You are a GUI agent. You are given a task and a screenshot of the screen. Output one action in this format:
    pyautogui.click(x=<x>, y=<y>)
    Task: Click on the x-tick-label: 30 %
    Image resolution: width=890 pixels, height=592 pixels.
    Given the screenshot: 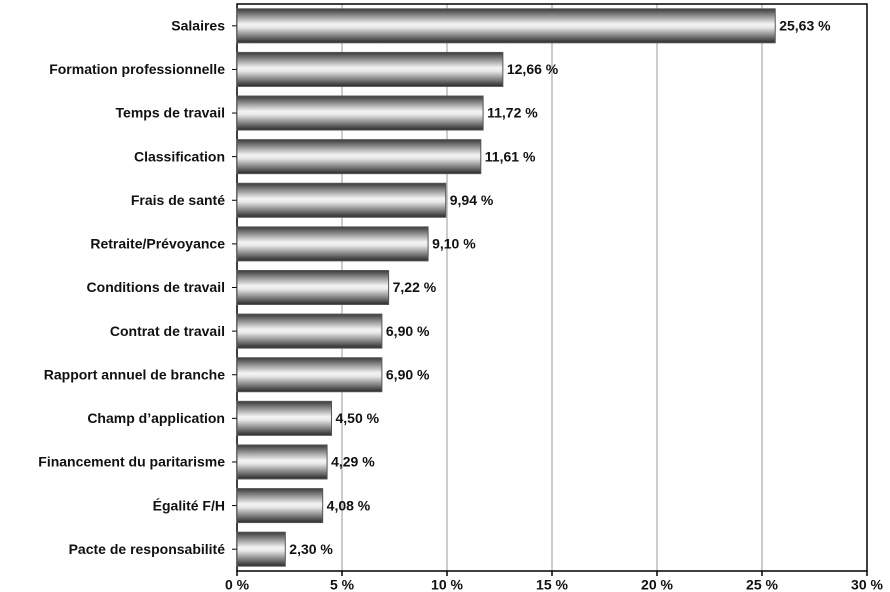 What is the action you would take?
    pyautogui.click(x=867, y=584)
    